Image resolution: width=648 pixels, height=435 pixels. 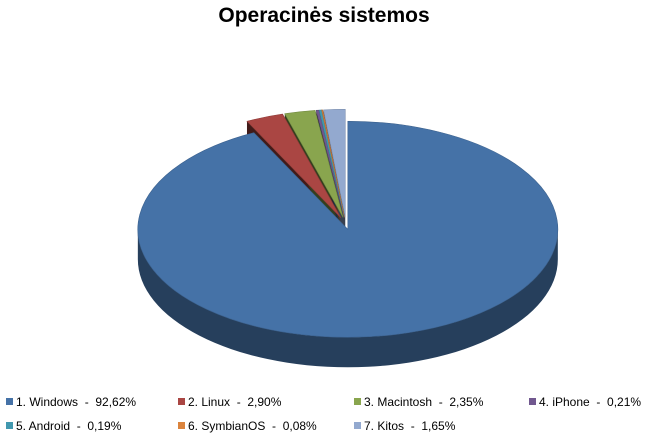 What do you see at coordinates (410, 426) in the screenshot?
I see `legend-label: 7. Kitos - 1,65%` at bounding box center [410, 426].